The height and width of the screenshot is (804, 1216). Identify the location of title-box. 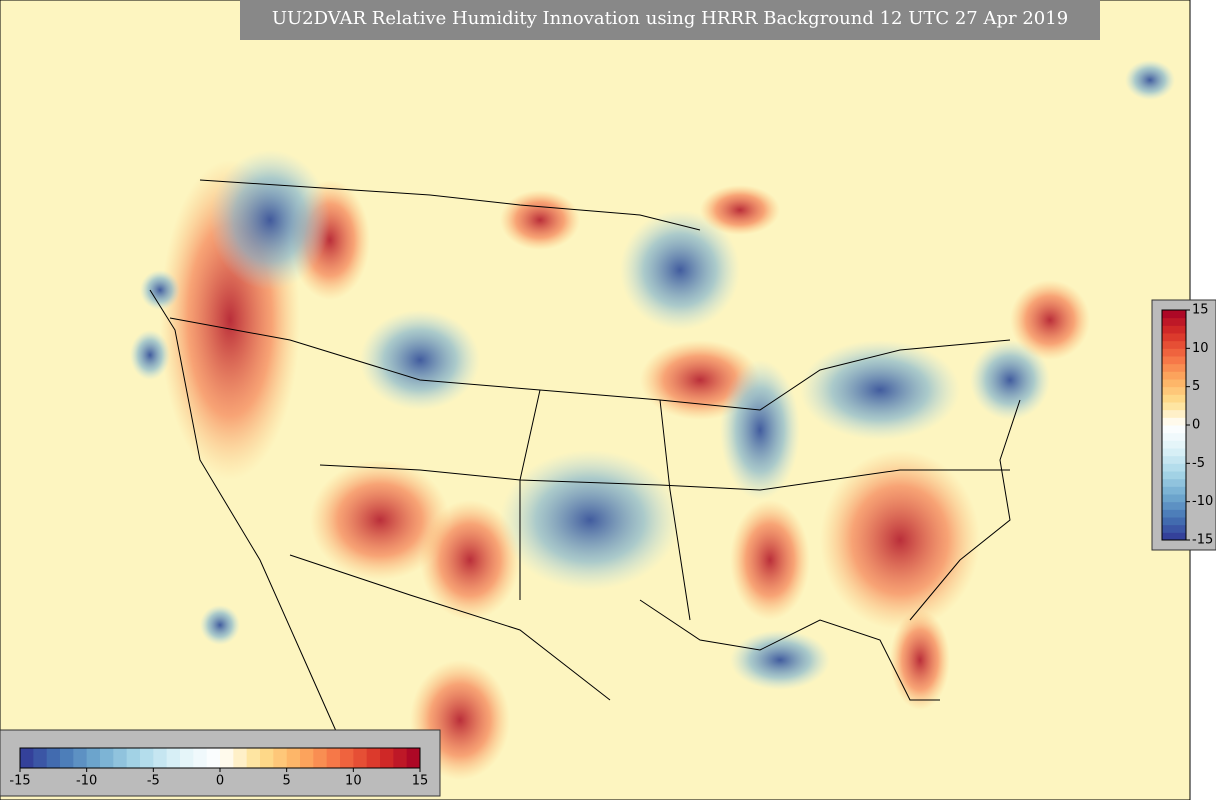
(670, 20).